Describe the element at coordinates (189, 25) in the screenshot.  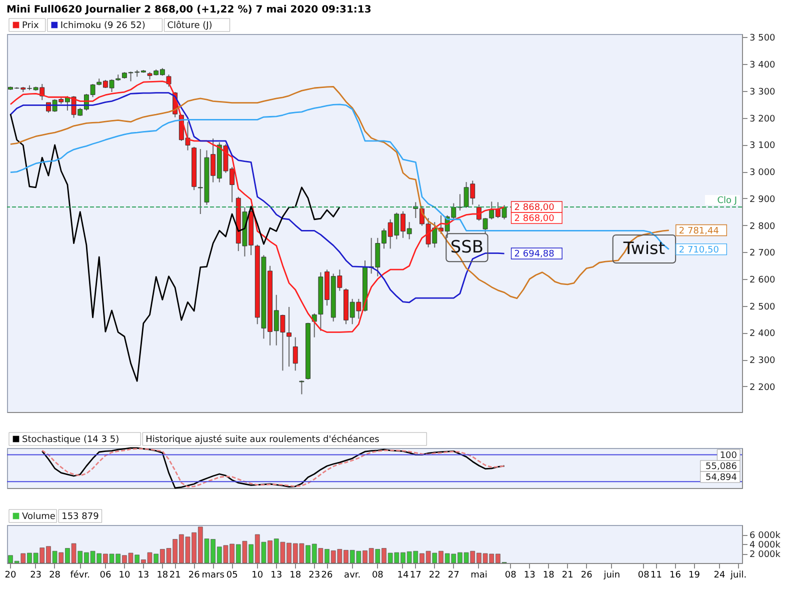
I see `text: Clôture (J)` at that location.